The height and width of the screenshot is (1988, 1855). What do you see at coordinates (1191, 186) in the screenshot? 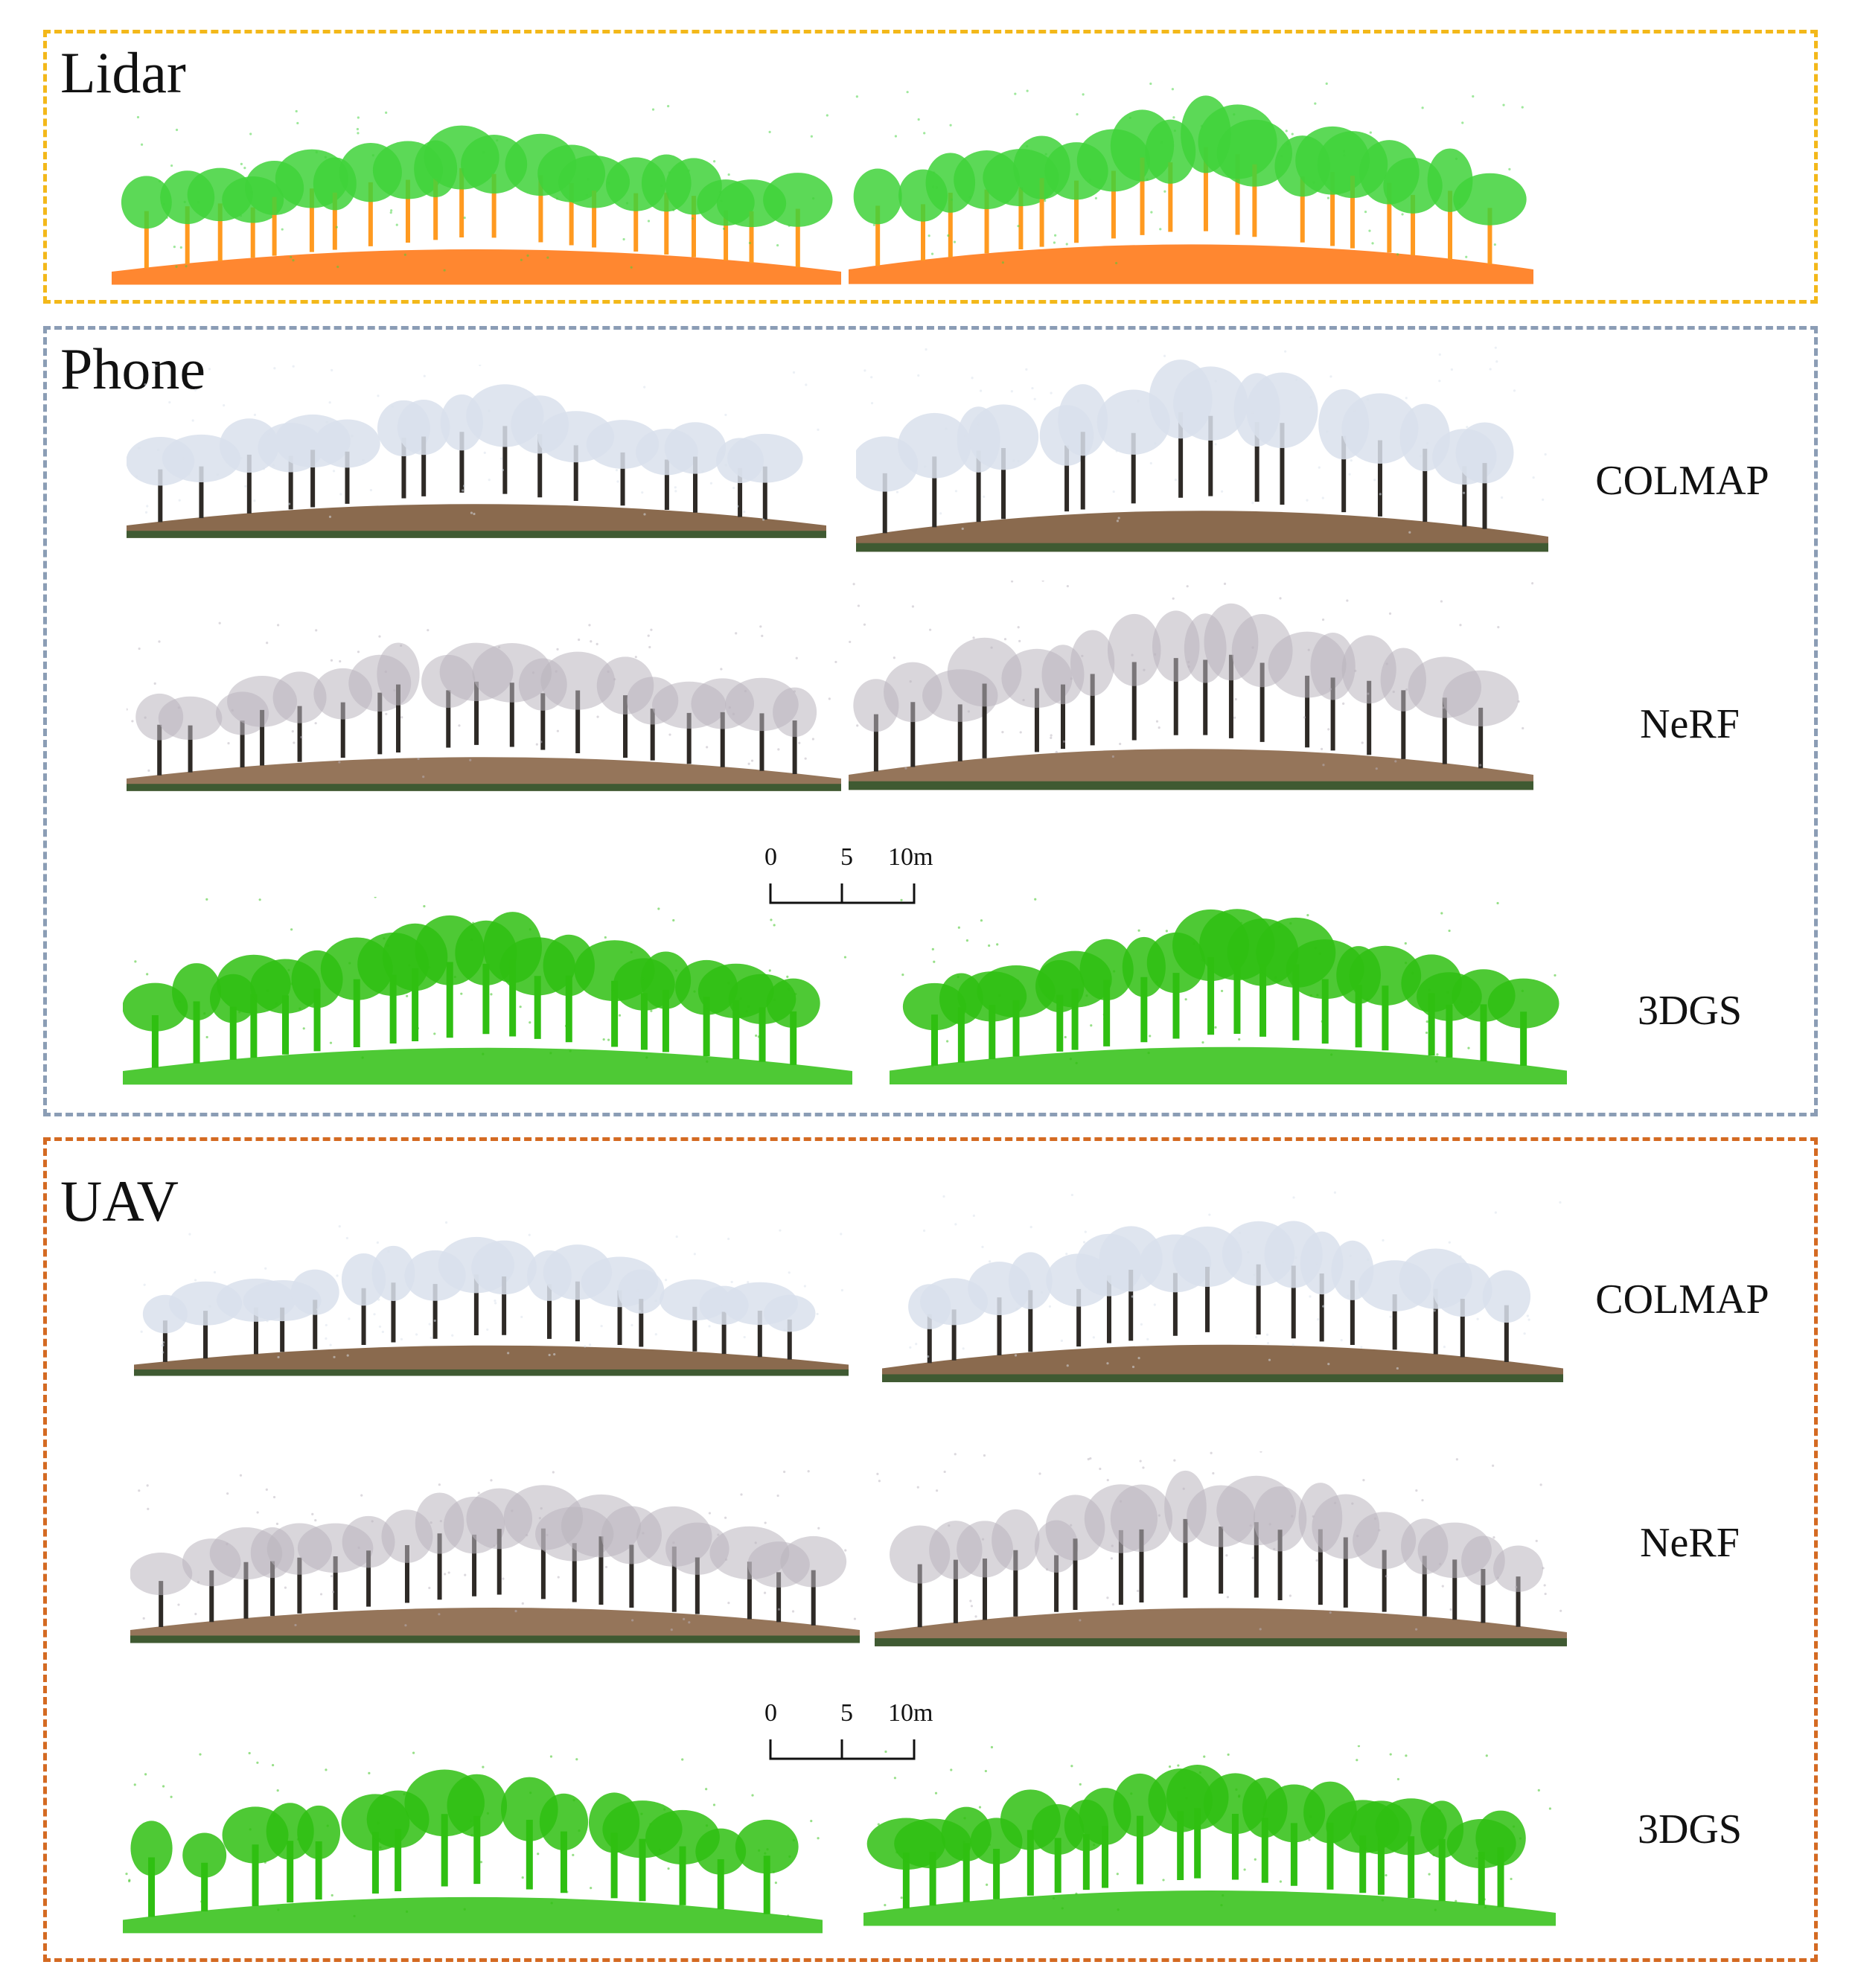
I see `lidar-point-cloud-right` at bounding box center [1191, 186].